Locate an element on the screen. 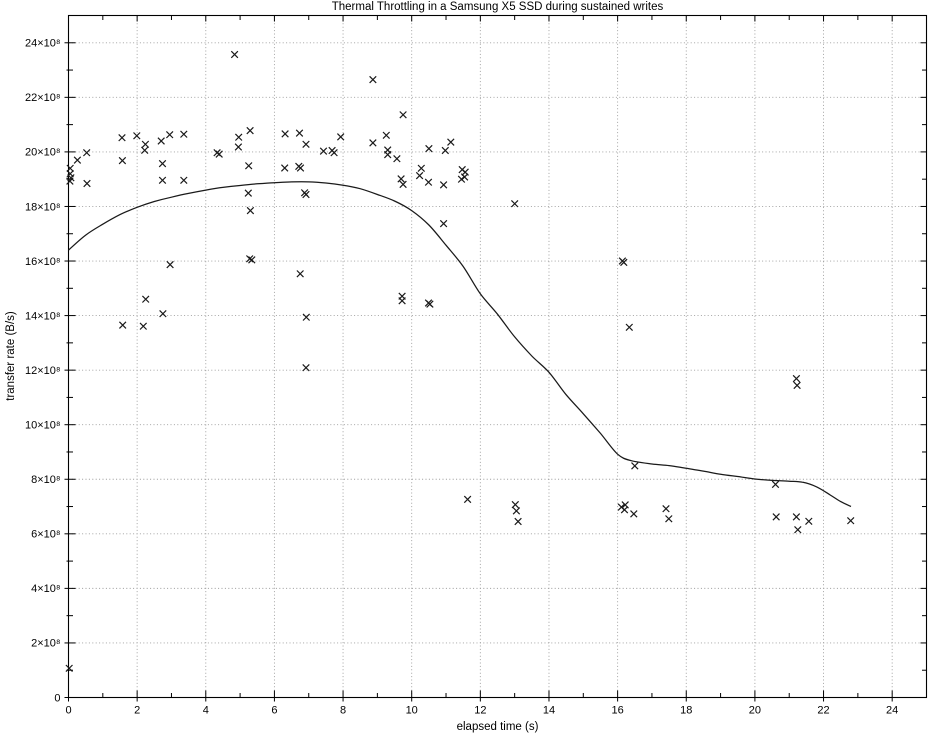  y-tick-label: 24×10⁸ is located at coordinates (43, 44).